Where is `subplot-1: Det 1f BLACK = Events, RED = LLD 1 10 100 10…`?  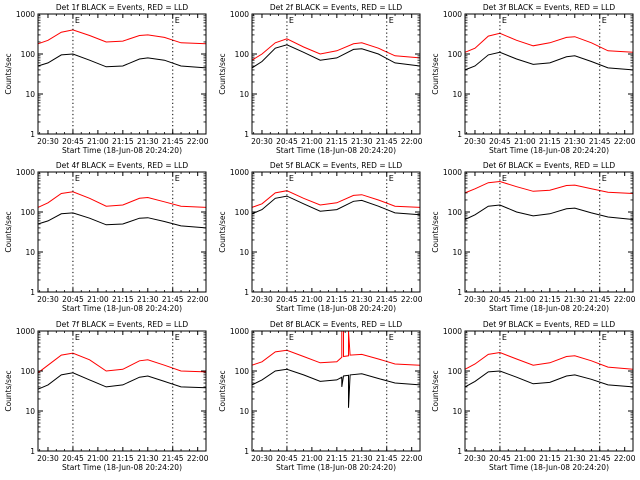 subplot-1: Det 1f BLACK = Events, RED = LLD 1 10 100 10… is located at coordinates (106, 79).